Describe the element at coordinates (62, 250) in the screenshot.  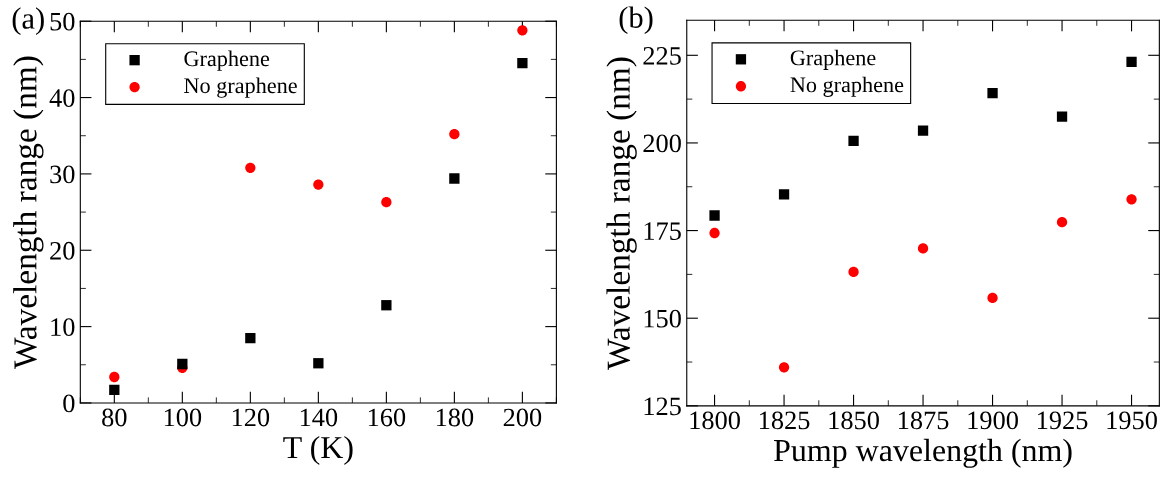
I see `y-tick-label: 20` at that location.